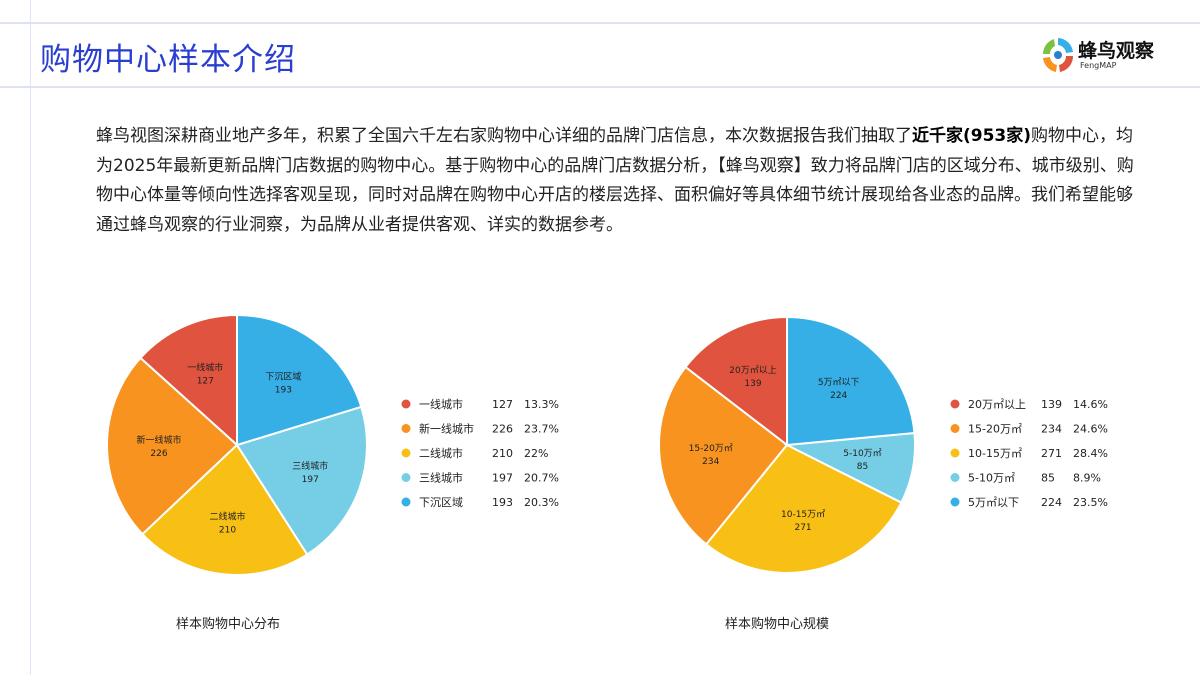 Image resolution: width=1200 pixels, height=675 pixels. Describe the element at coordinates (536, 453) in the screenshot. I see `legend-percent: 22%` at that location.